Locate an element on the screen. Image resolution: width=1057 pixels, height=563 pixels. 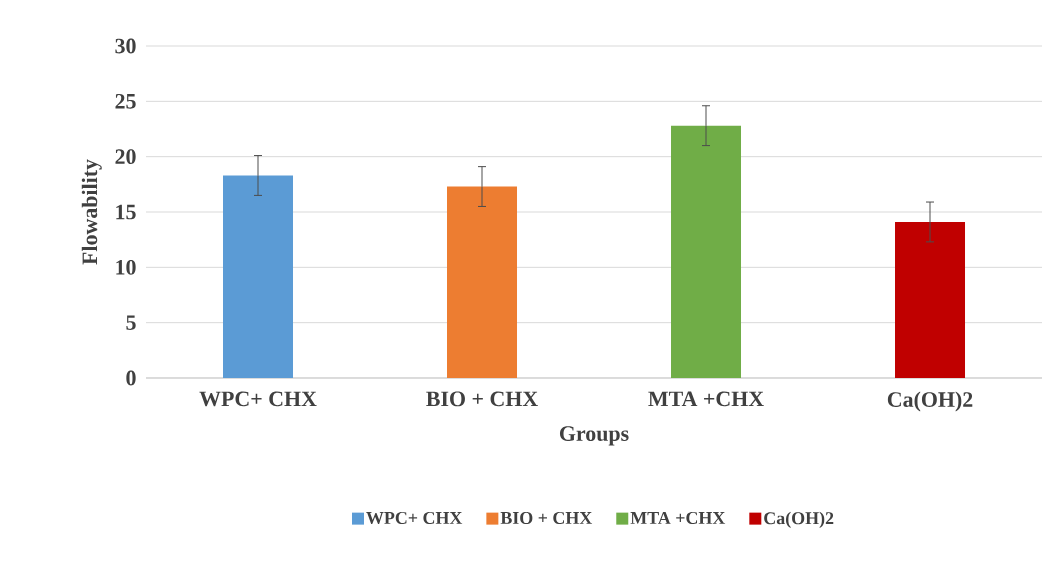
y-tick-label: 20 is located at coordinates (125, 157).